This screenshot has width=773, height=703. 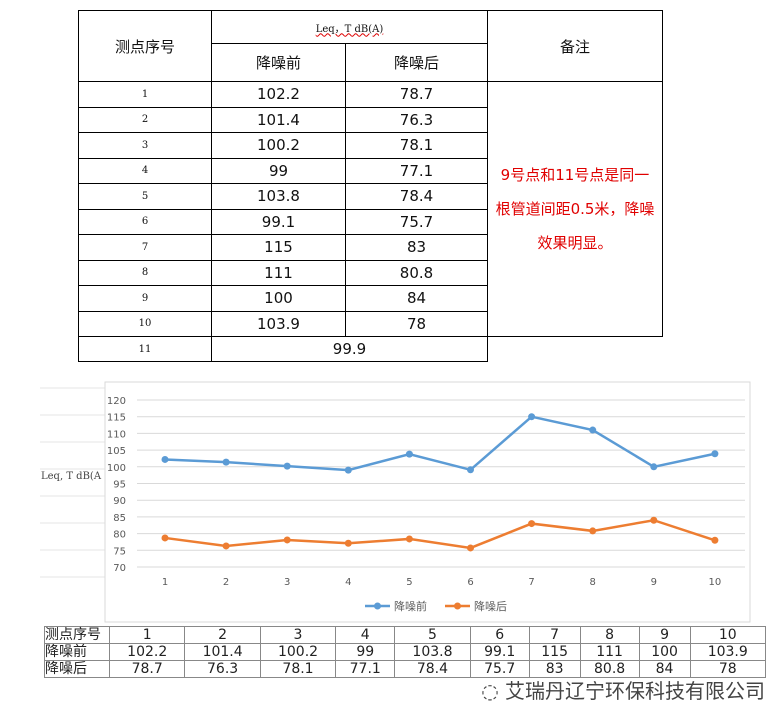 What do you see at coordinates (664, 669) in the screenshot?
I see `data-cell: 84` at bounding box center [664, 669].